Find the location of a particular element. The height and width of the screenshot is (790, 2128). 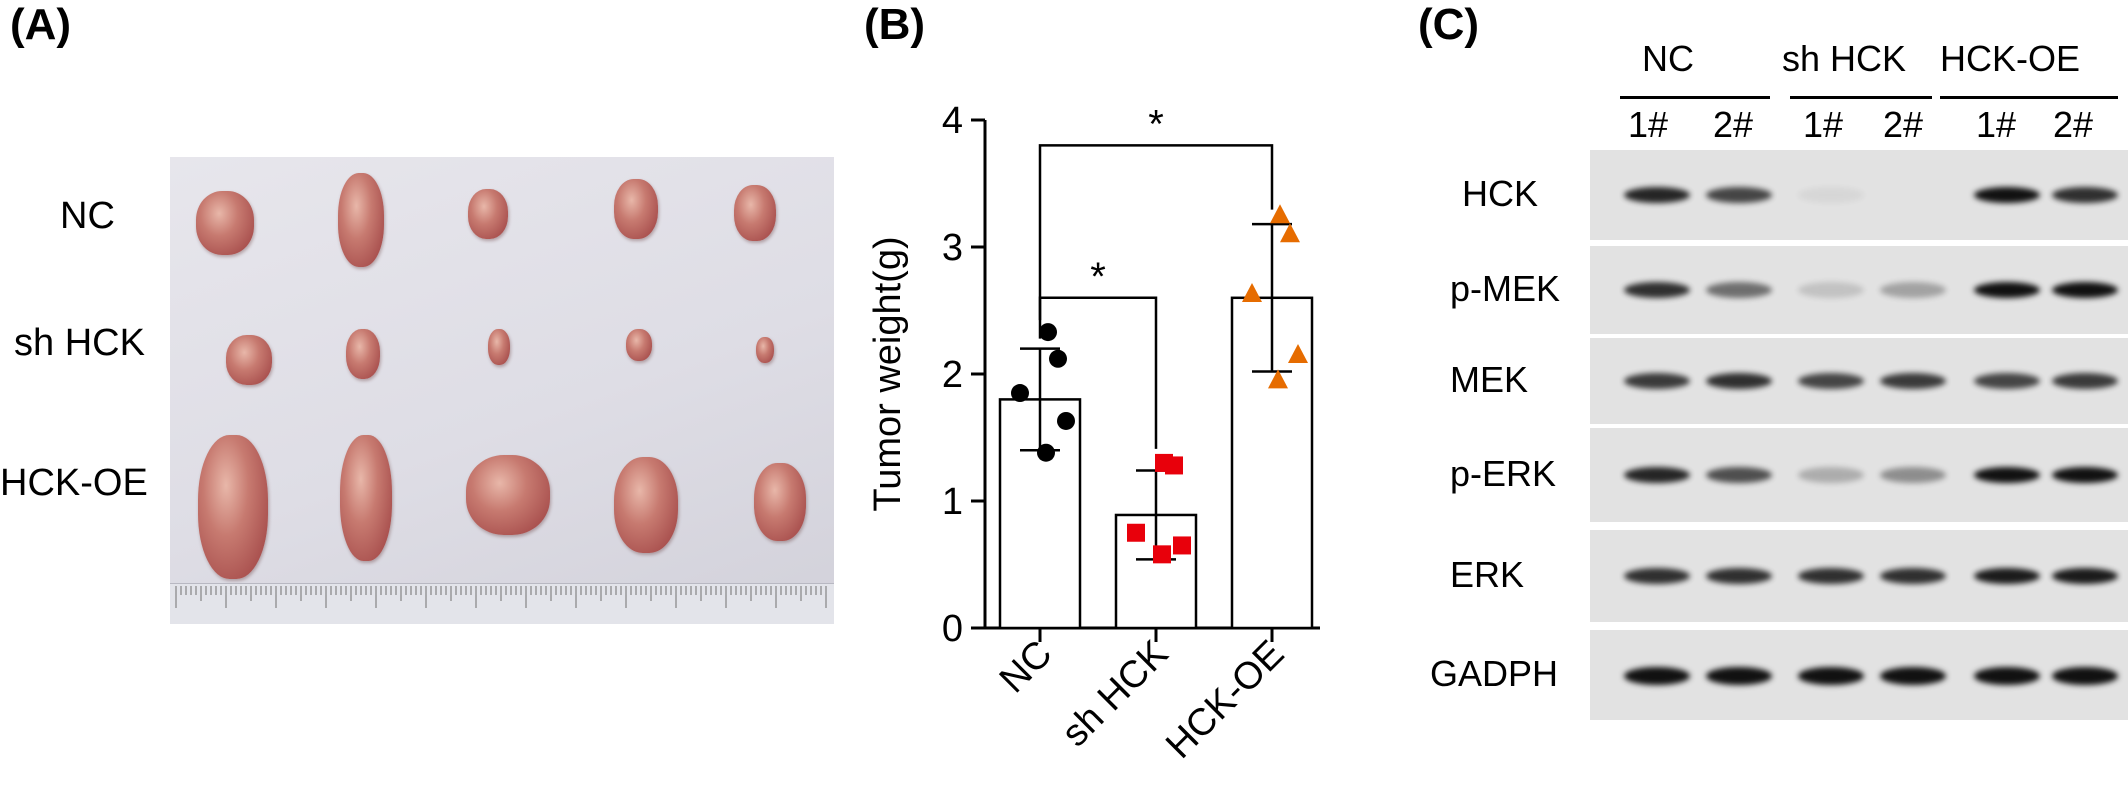

blot-label: ERK is located at coordinates (1487, 574).